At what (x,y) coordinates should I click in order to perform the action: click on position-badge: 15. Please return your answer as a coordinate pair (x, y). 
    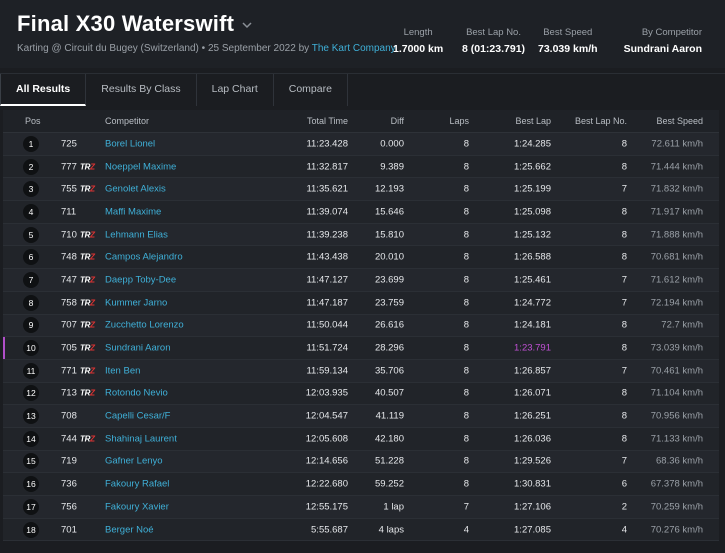
    Looking at the image, I should click on (31, 461).